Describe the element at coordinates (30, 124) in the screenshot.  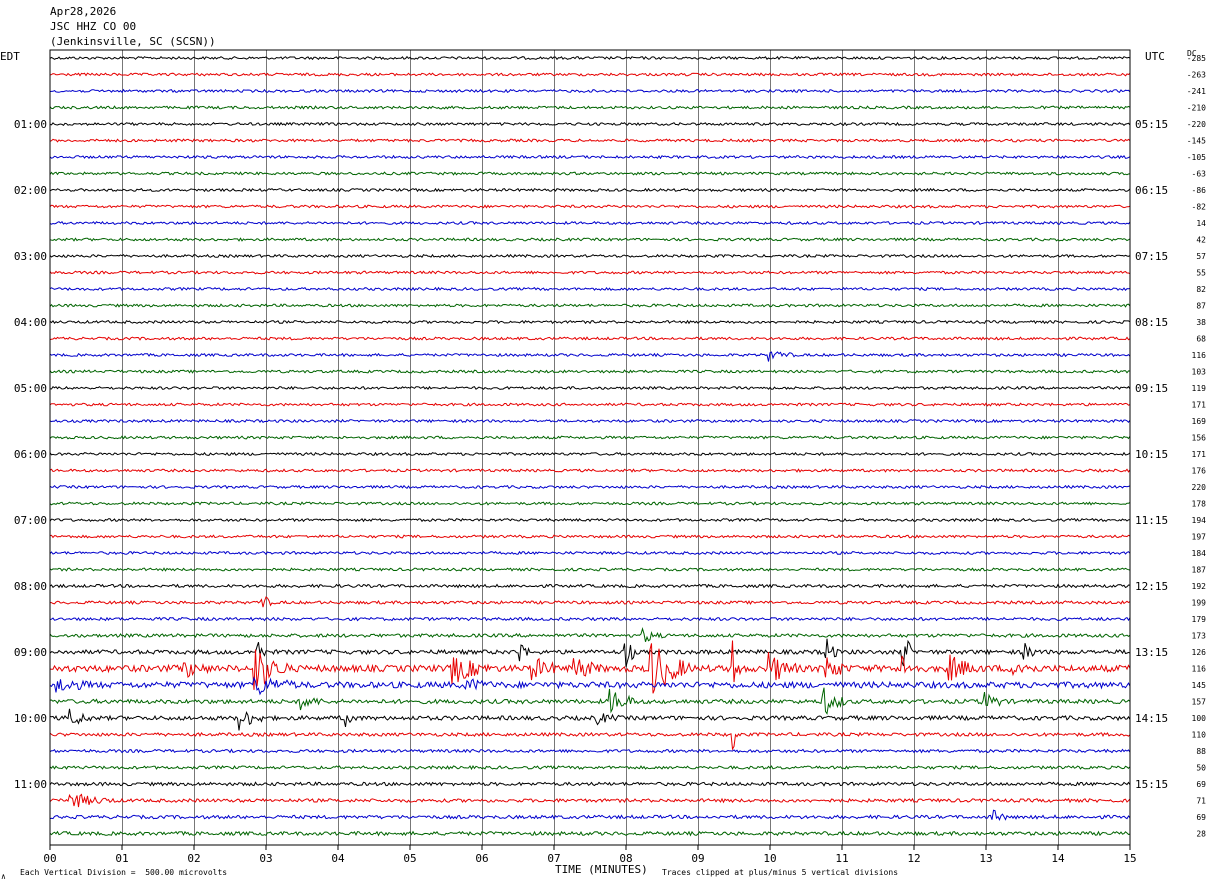
I see `edt-hour-label: 01:00` at that location.